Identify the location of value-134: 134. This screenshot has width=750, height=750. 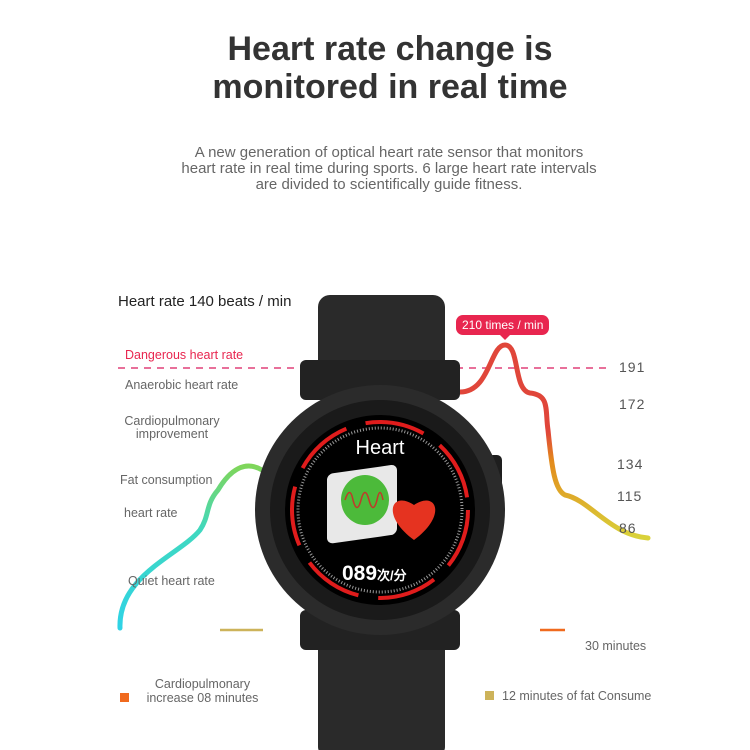
(630, 464).